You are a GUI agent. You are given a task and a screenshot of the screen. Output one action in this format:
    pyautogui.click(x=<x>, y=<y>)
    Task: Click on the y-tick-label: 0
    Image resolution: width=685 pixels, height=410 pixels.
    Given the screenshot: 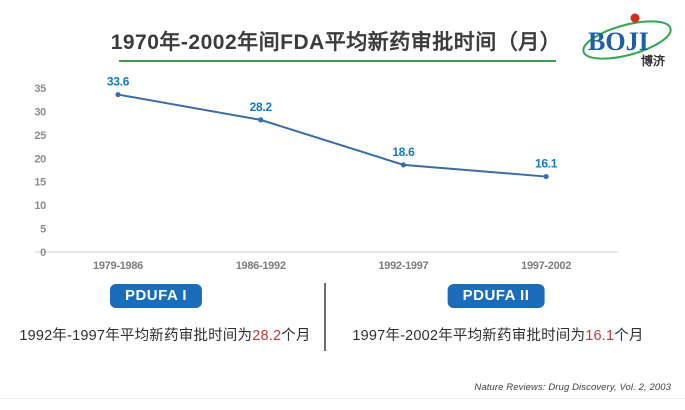 What is the action you would take?
    pyautogui.click(x=43, y=253)
    